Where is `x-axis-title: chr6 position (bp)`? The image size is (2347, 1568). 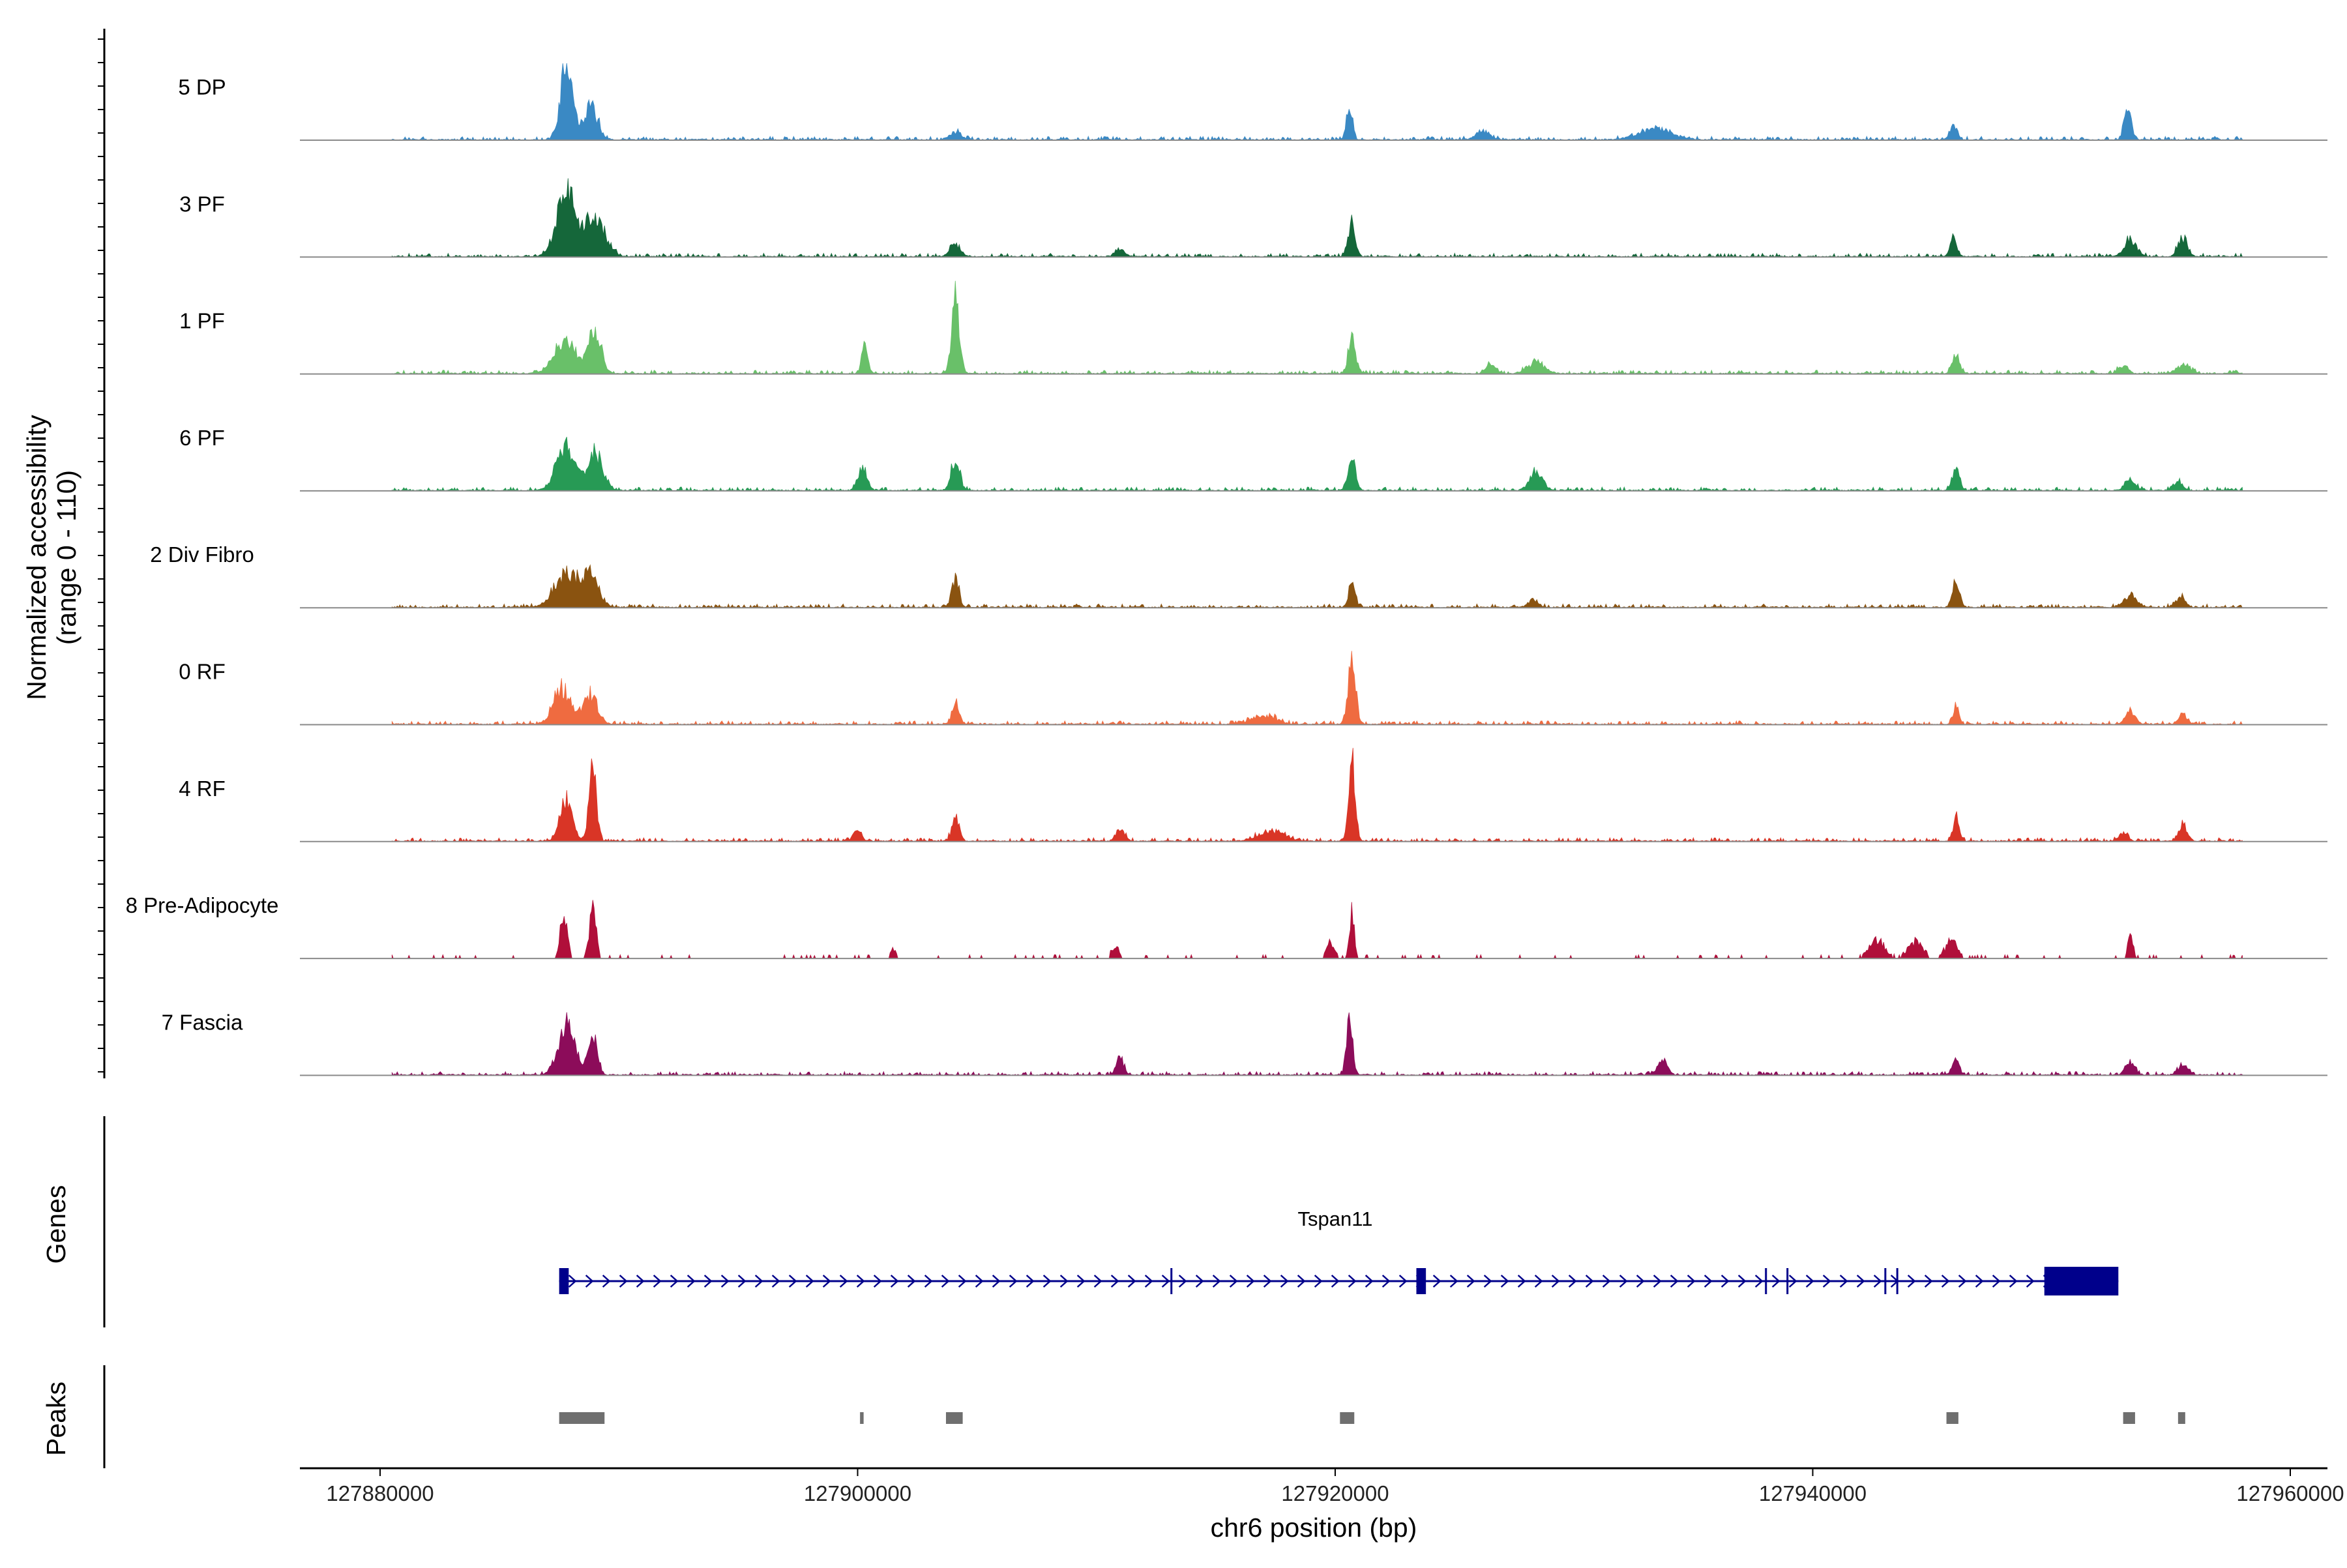
x-axis-title: chr6 position (bp) is located at coordinates (1314, 1528).